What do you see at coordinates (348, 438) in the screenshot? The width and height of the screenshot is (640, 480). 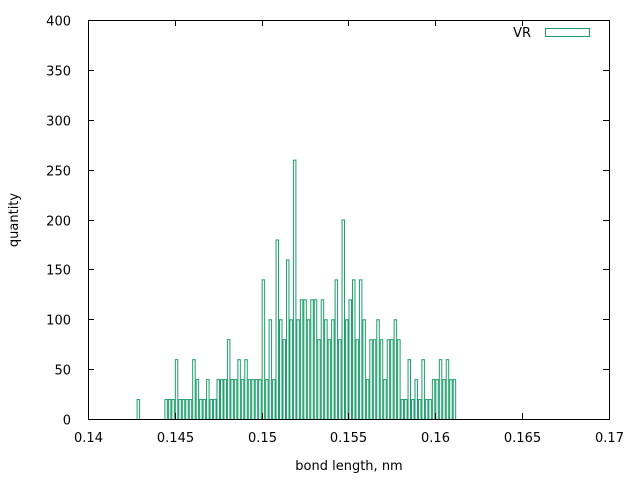 I see `x-tick-label: 0.155` at bounding box center [348, 438].